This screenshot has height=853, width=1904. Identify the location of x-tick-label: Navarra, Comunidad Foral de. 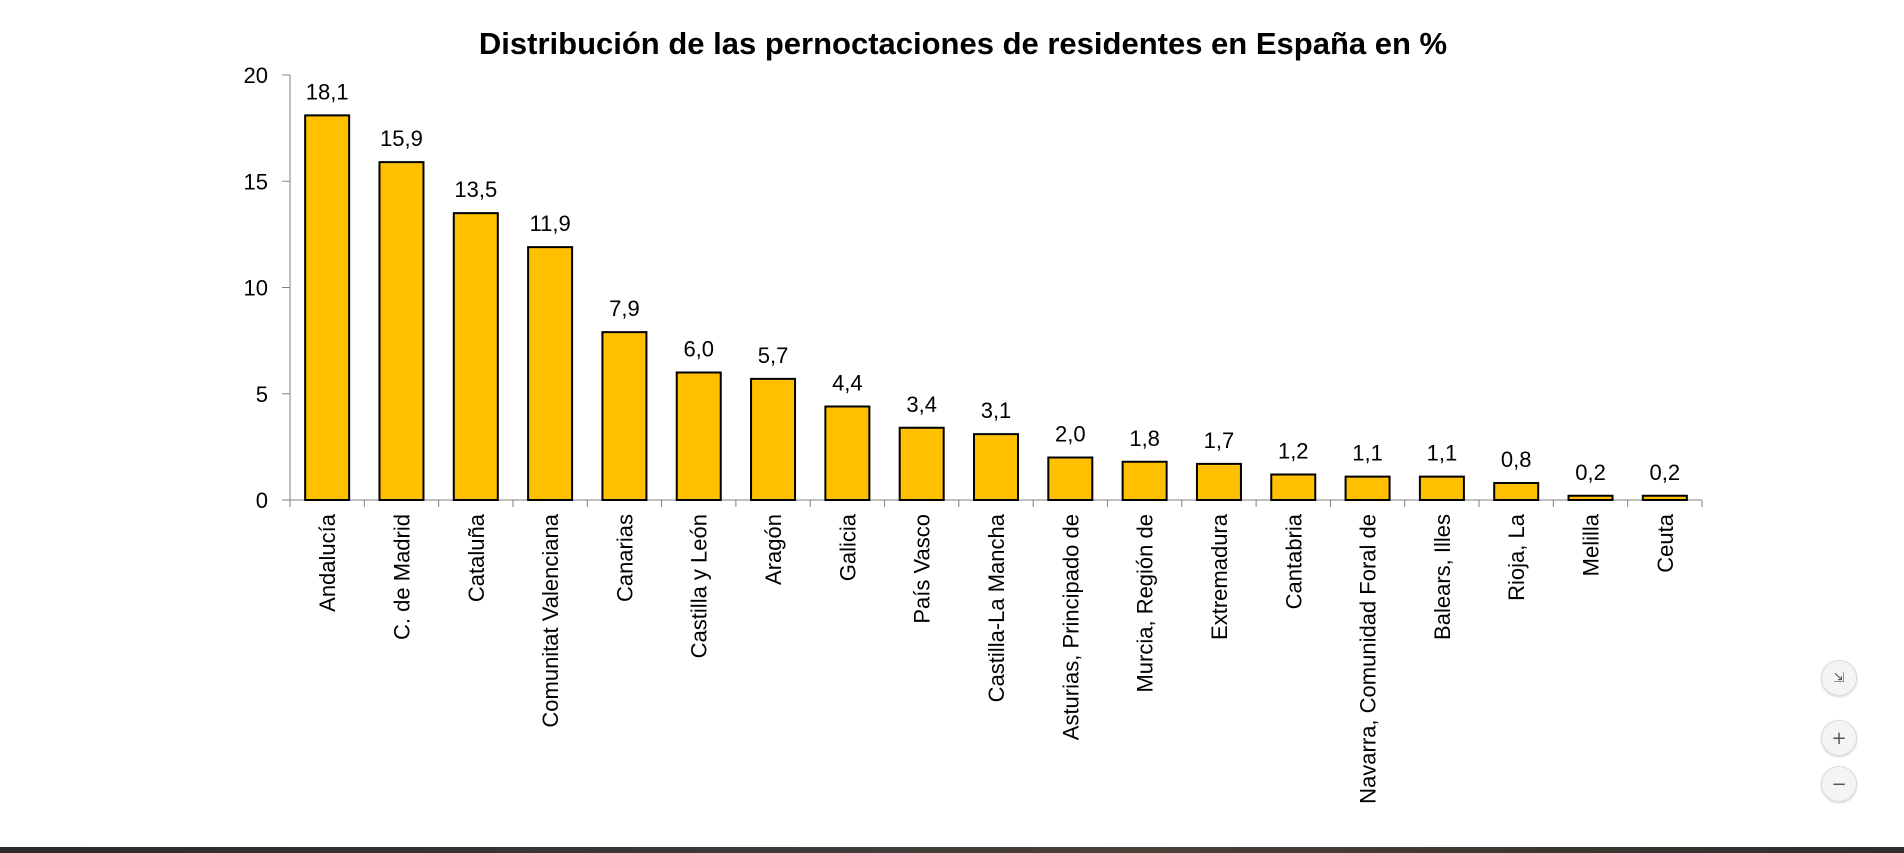
(1368, 659).